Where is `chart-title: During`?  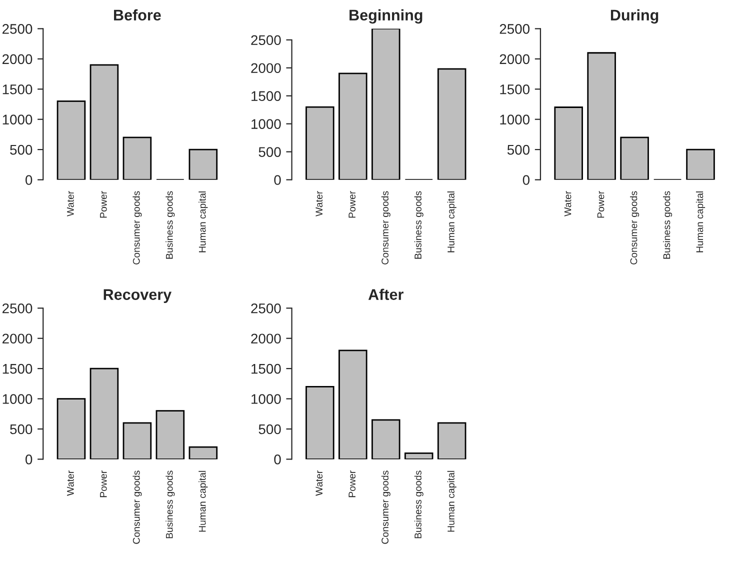 chart-title: During is located at coordinates (634, 16).